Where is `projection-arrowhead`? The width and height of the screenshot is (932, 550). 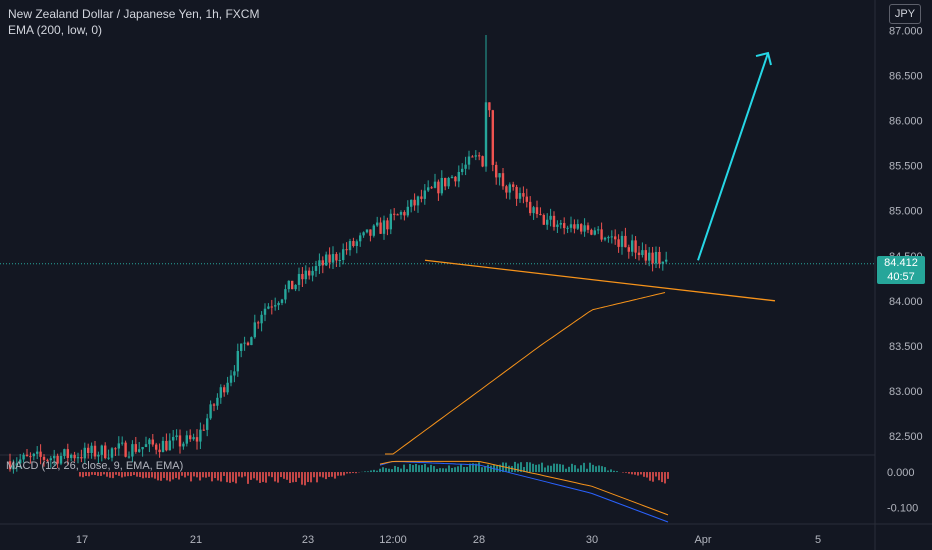 projection-arrowhead is located at coordinates (763, 58).